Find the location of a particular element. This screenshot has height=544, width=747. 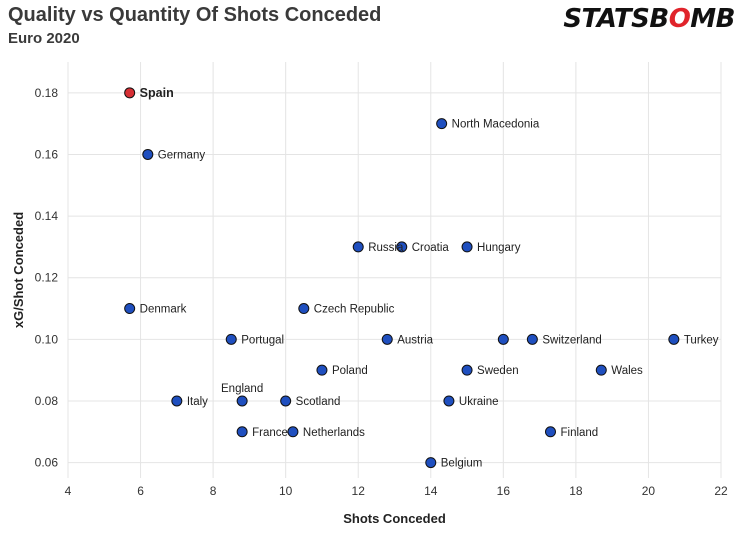

y-tick-label: 0.10 is located at coordinates (47, 339).